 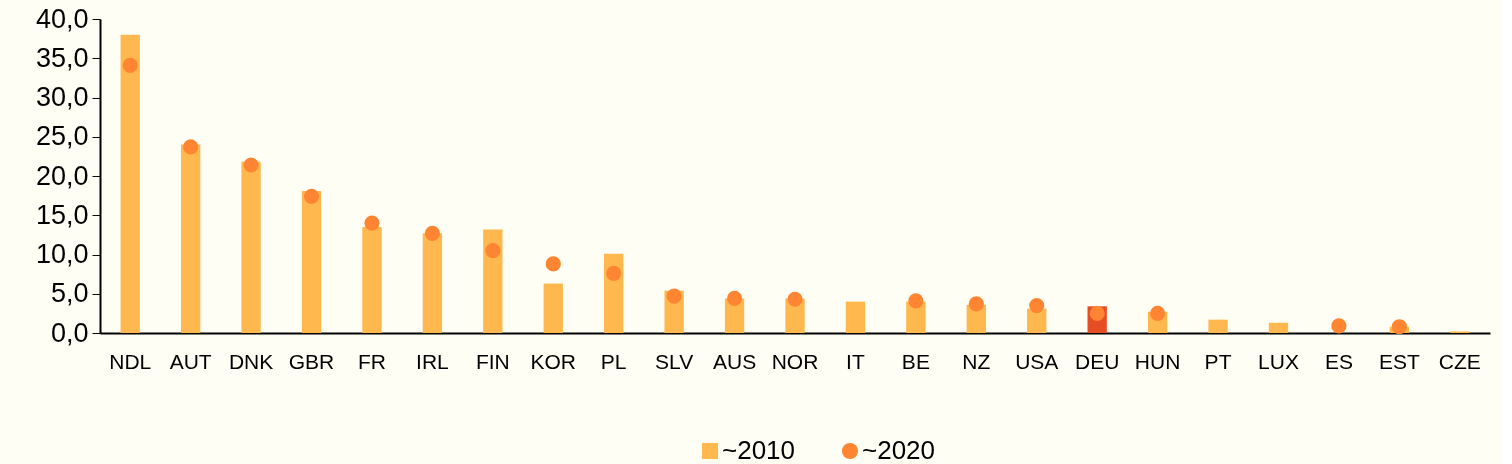 I want to click on y-tick-label: 10,0, so click(x=62, y=254).